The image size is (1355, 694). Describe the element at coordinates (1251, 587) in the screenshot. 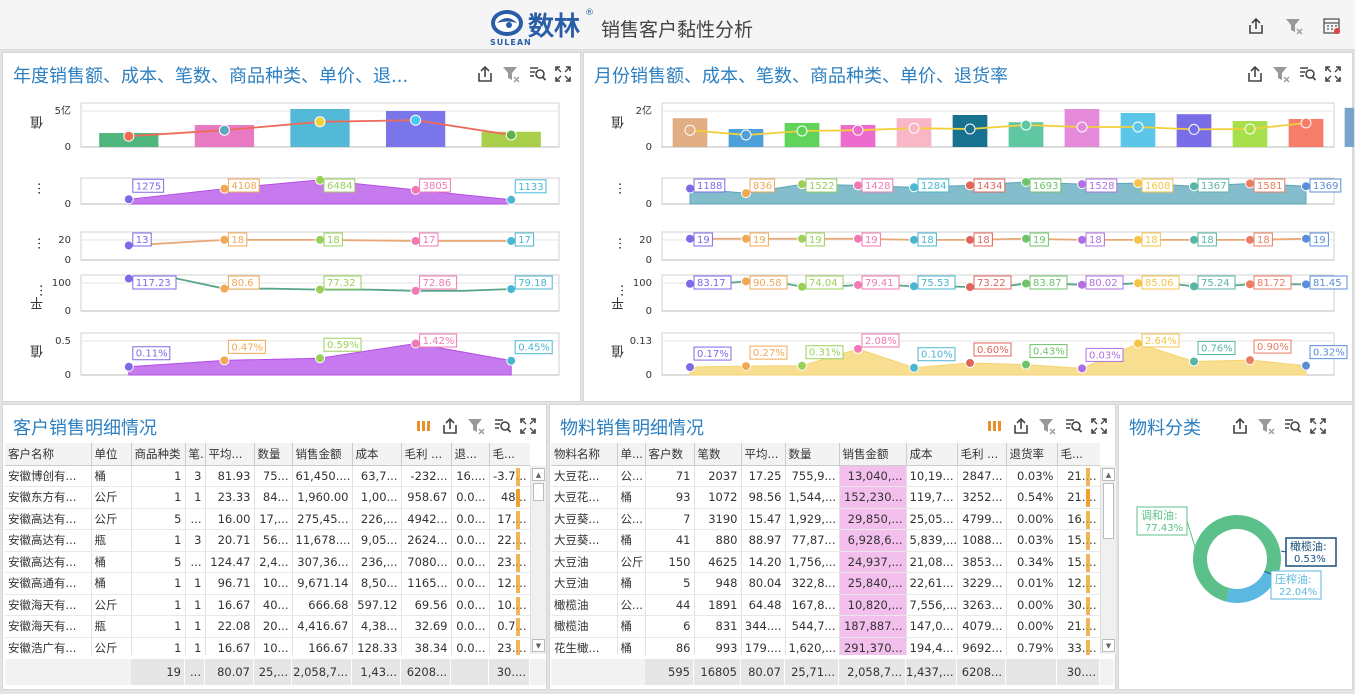

I see `pie-slice` at that location.